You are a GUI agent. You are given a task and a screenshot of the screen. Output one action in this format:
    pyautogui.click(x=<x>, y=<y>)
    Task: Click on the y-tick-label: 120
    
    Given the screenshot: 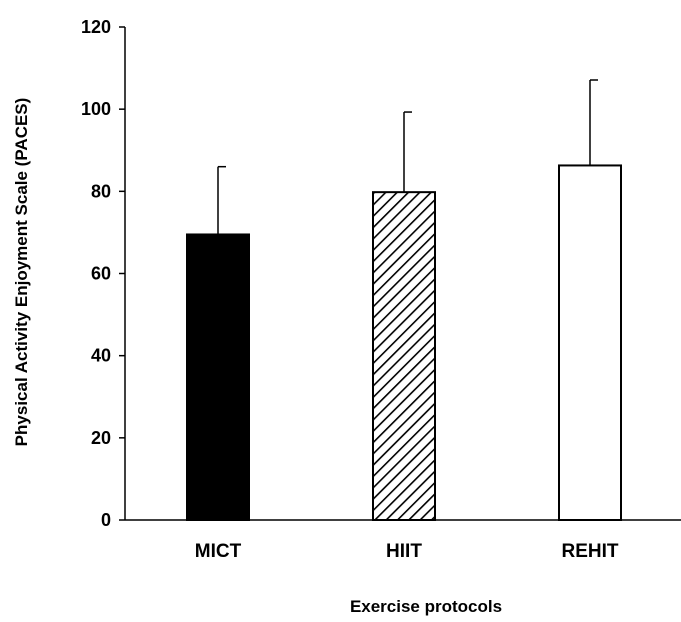 What is the action you would take?
    pyautogui.click(x=96, y=27)
    